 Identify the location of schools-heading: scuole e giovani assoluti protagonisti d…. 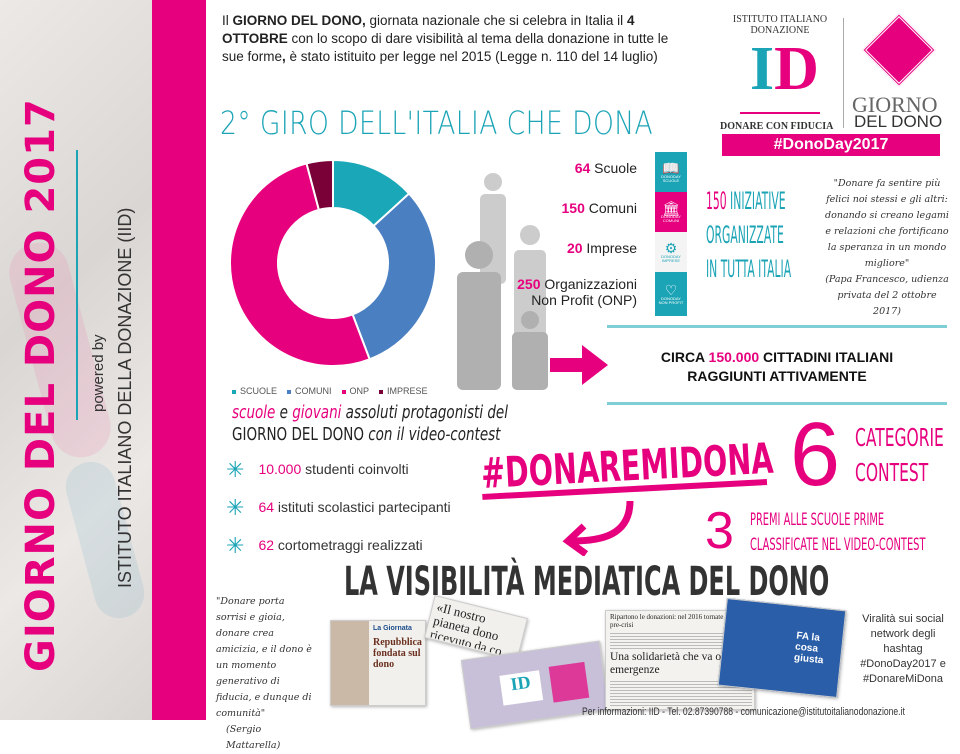
(370, 423).